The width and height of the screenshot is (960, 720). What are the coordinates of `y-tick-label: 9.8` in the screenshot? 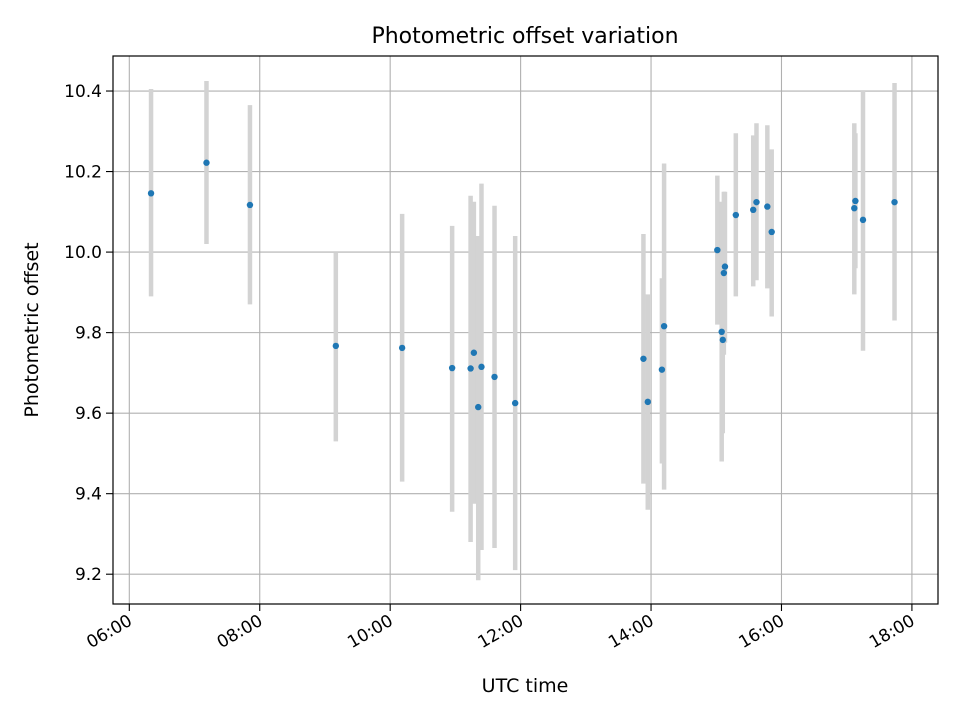 It's located at (88, 334).